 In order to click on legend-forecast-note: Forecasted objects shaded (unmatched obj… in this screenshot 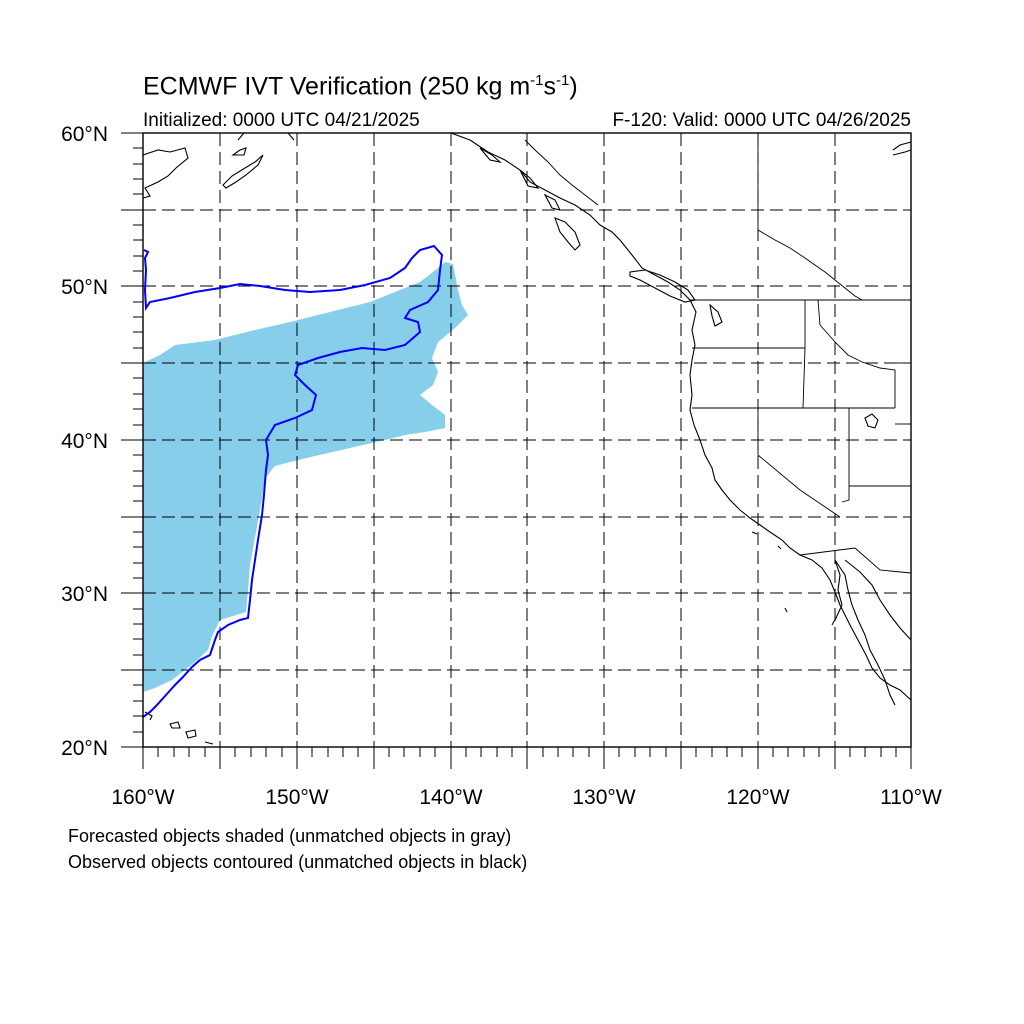, I will do `click(290, 836)`.